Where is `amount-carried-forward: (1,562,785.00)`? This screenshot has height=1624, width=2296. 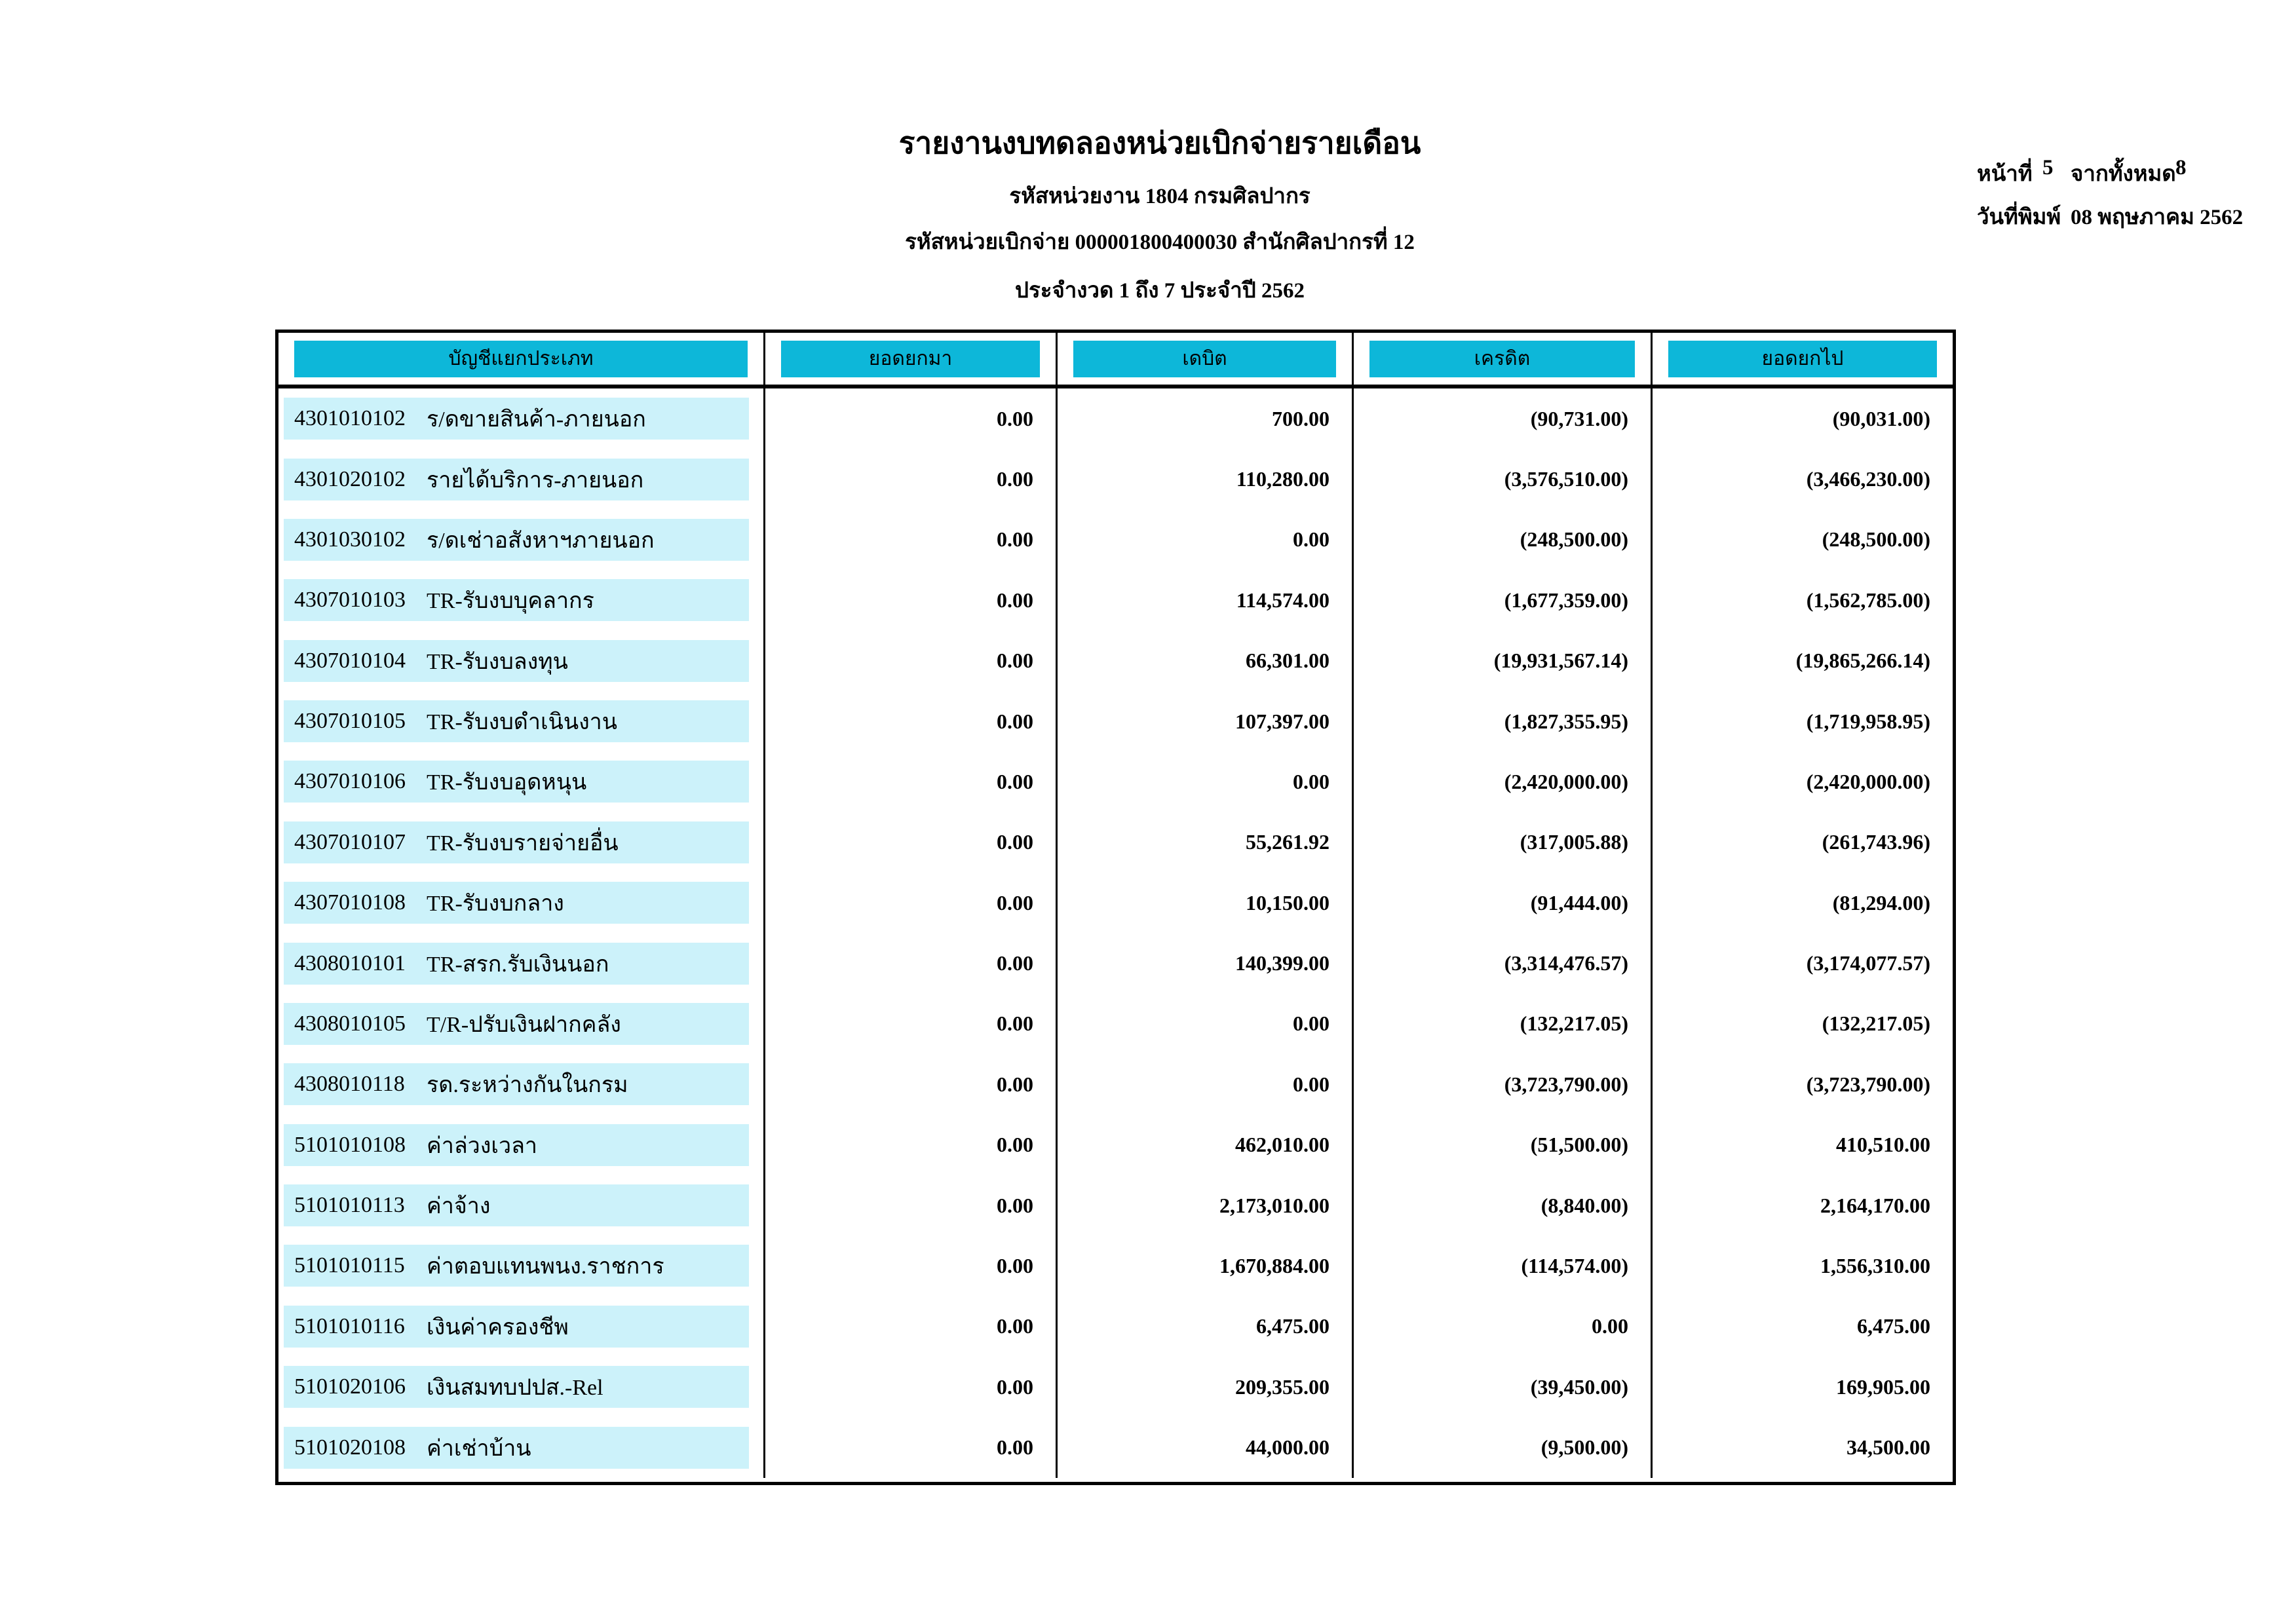 amount-carried-forward: (1,562,785.00) is located at coordinates (1802, 600).